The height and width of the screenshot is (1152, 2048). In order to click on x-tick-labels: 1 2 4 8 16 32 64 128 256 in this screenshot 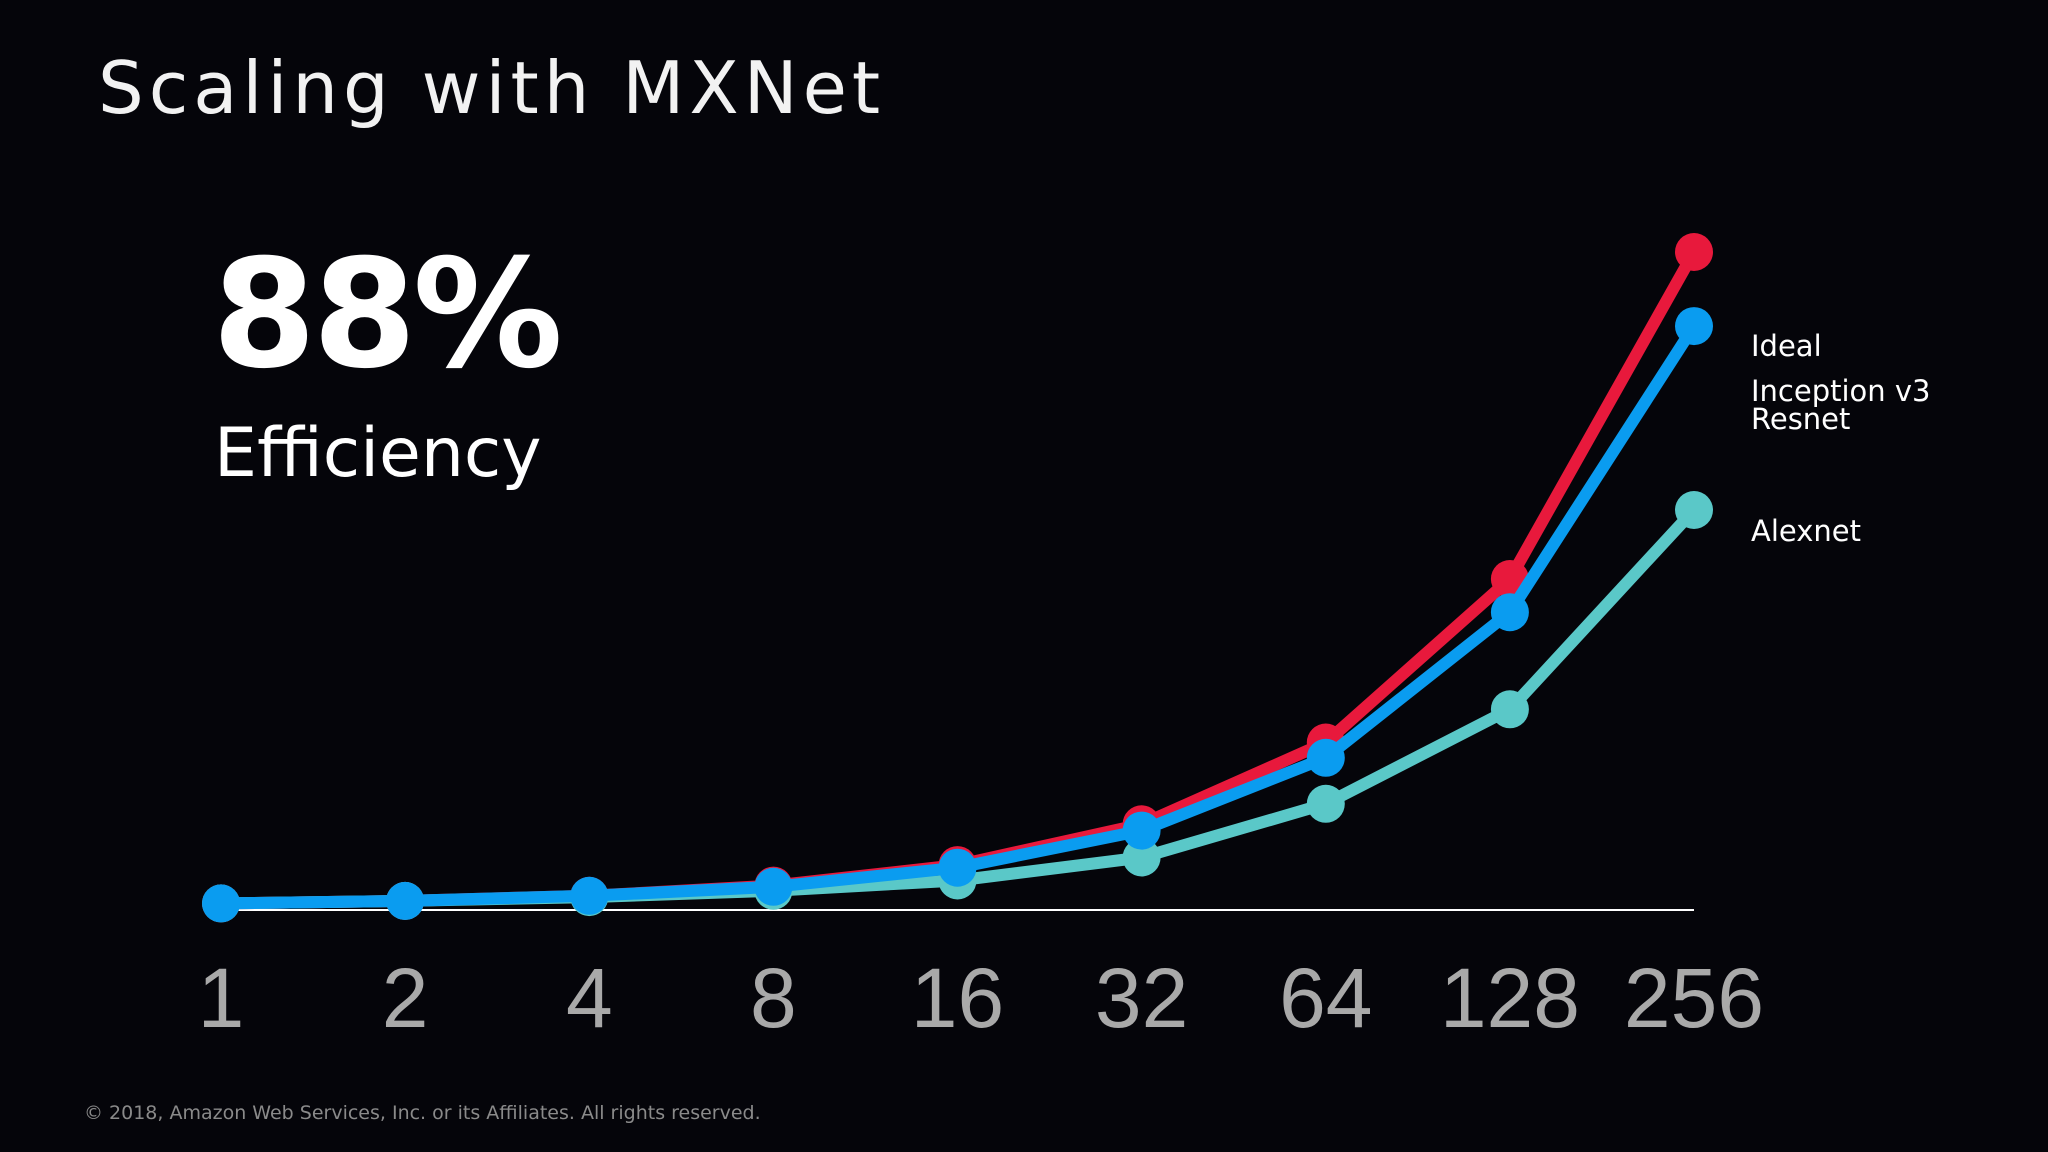, I will do `click(981, 998)`.